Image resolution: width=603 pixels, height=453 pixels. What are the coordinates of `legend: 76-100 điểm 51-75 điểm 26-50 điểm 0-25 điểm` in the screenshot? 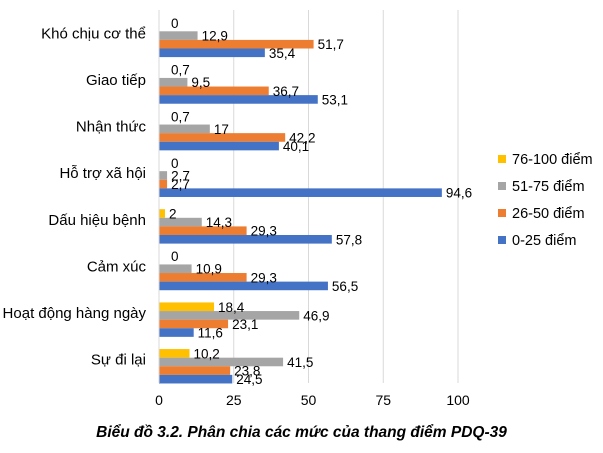 It's located at (545, 200).